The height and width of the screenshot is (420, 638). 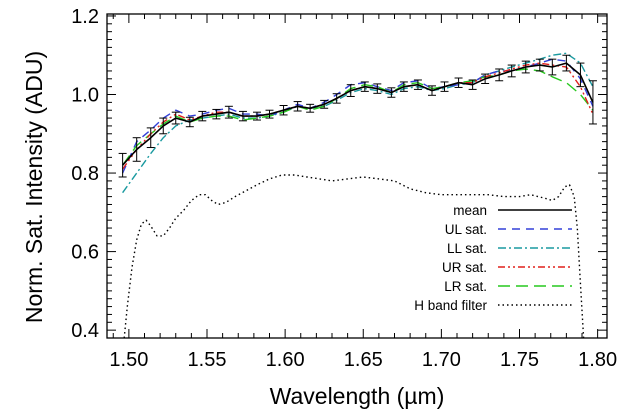 What do you see at coordinates (85, 17) in the screenshot?
I see `y-tick-label: 1.2` at bounding box center [85, 17].